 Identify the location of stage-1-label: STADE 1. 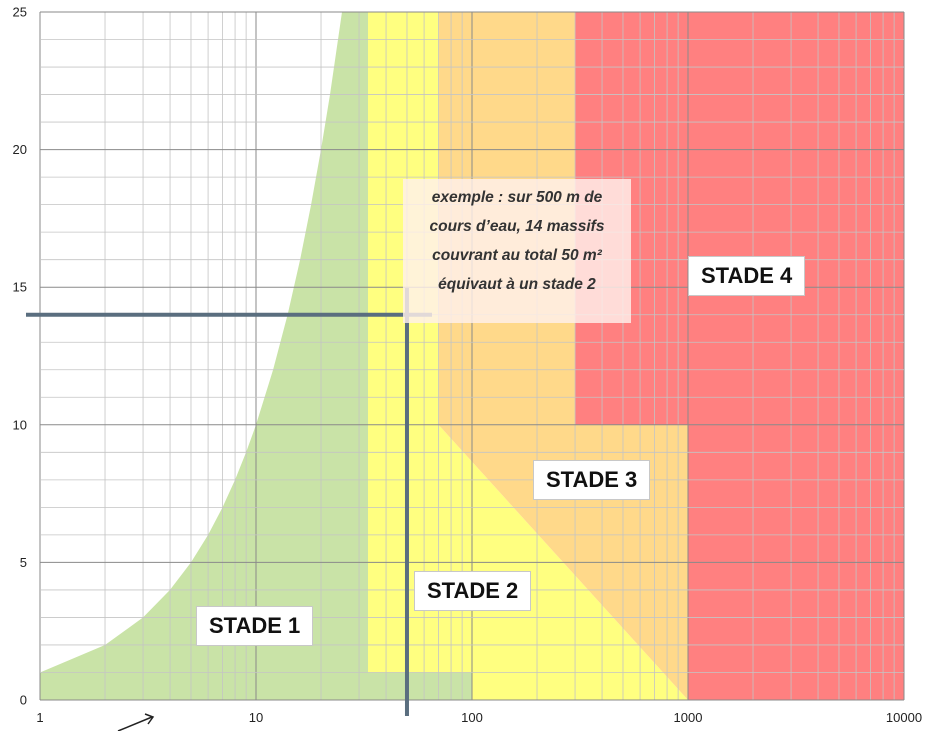
(255, 626).